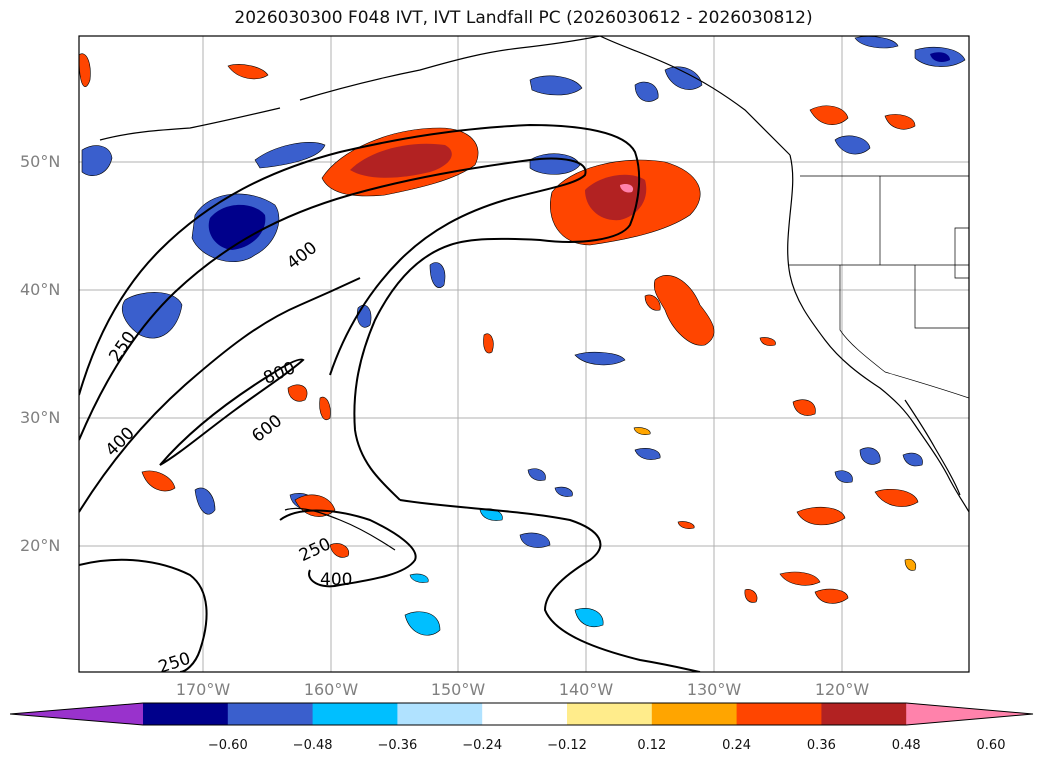  What do you see at coordinates (482, 745) in the screenshot?
I see `colorbar-tick-label: −0.24` at bounding box center [482, 745].